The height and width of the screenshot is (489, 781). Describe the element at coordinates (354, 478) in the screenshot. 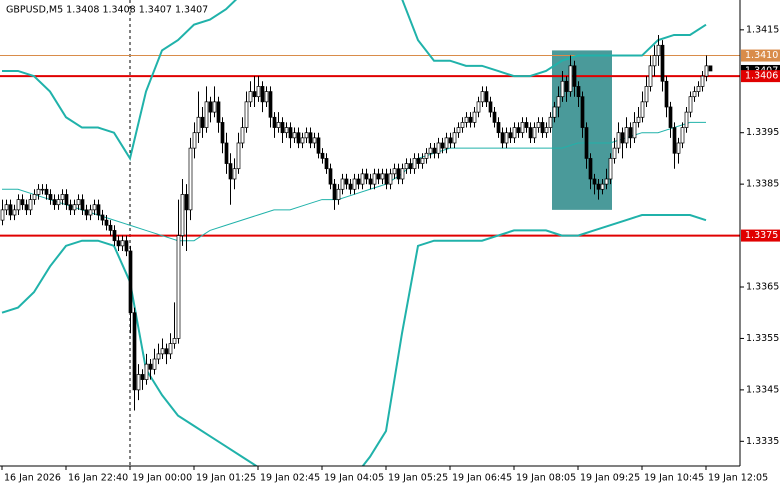

I see `x-tick-label: 19 Jan 04:05` at that location.